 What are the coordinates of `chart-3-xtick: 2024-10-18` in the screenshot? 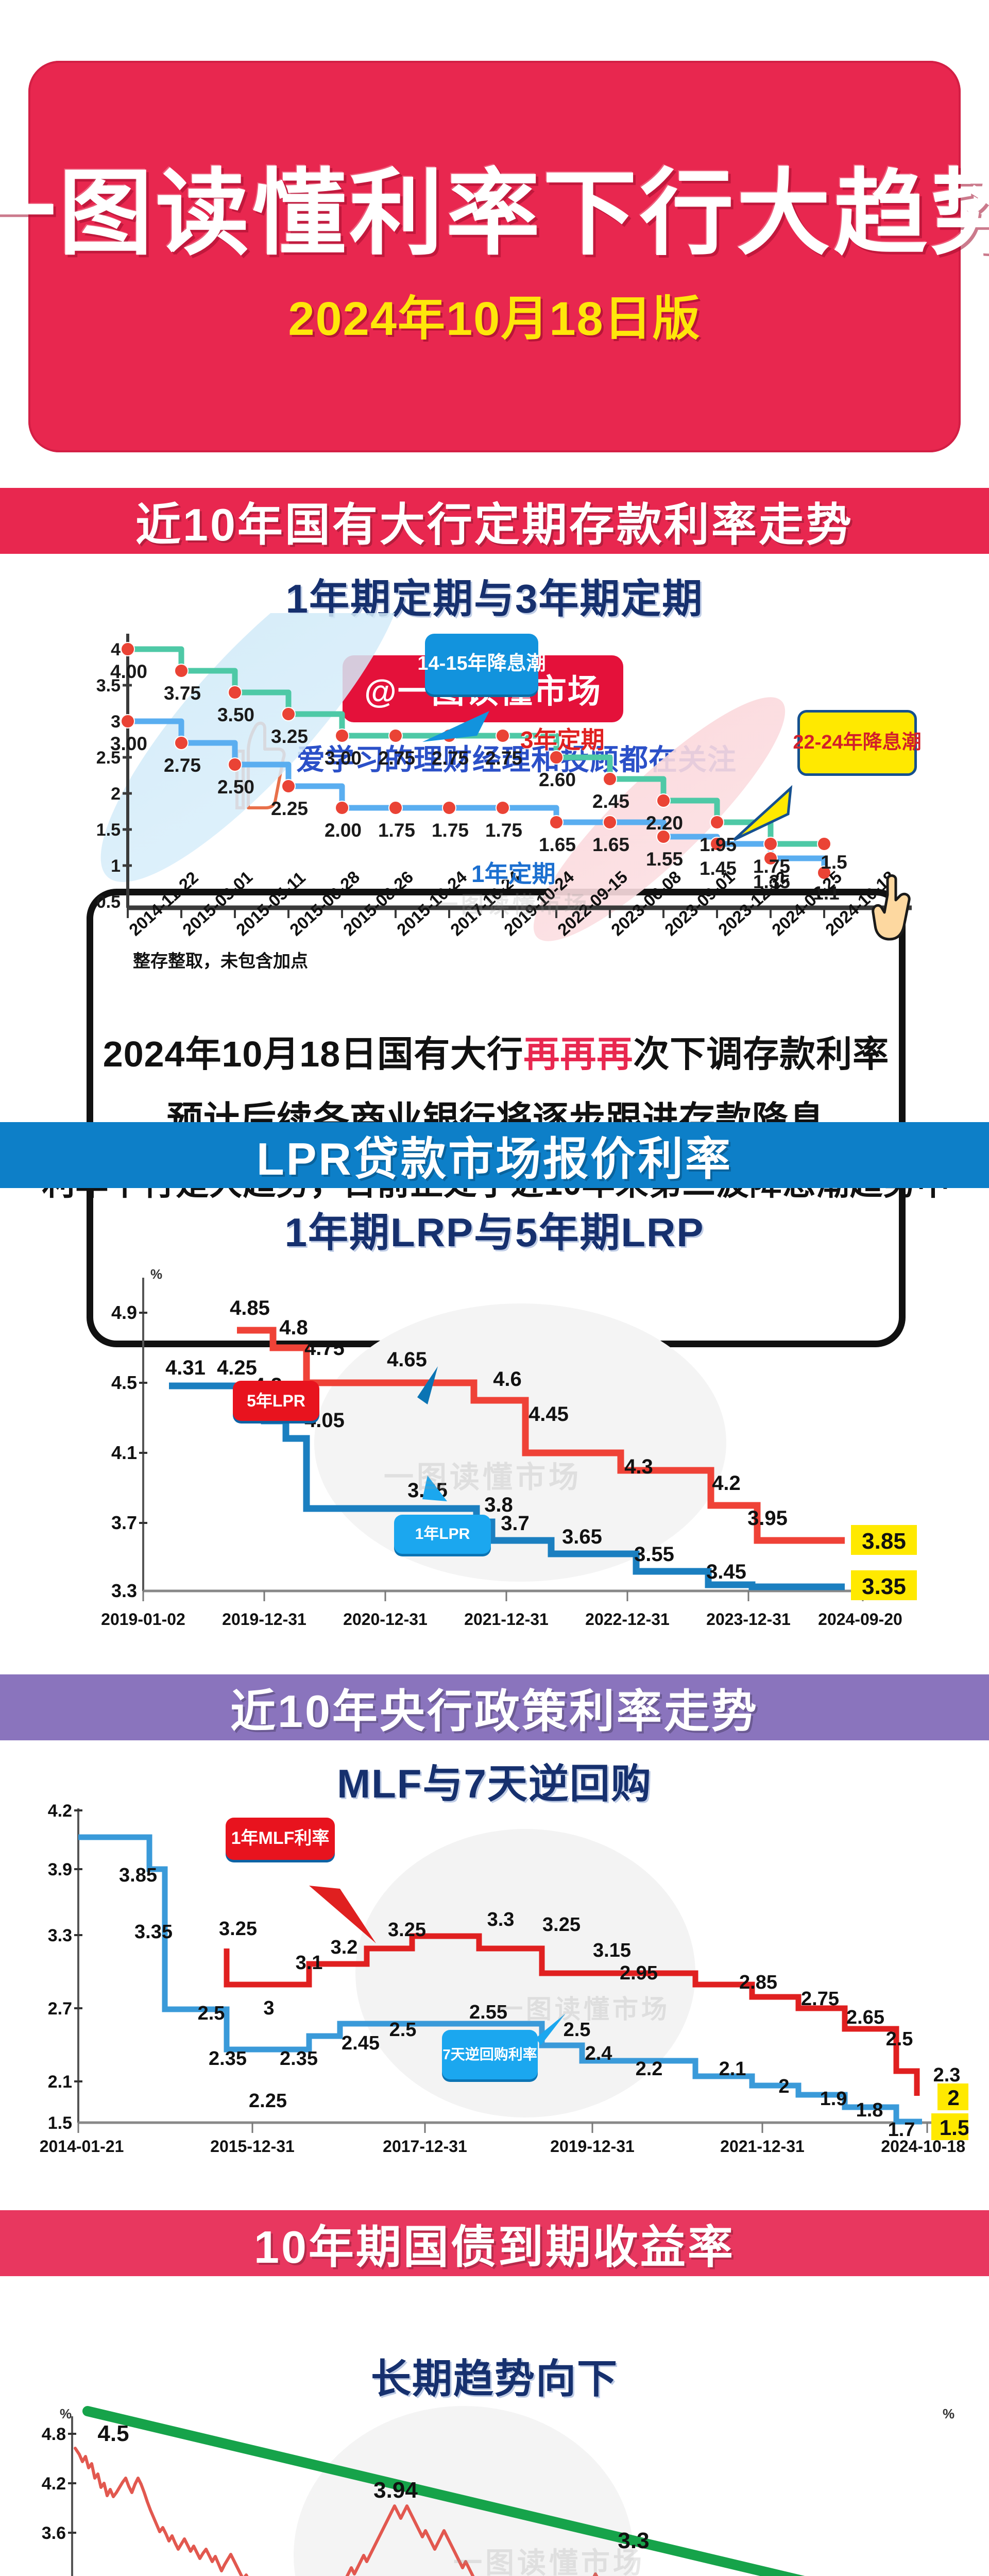 It's located at (924, 2146).